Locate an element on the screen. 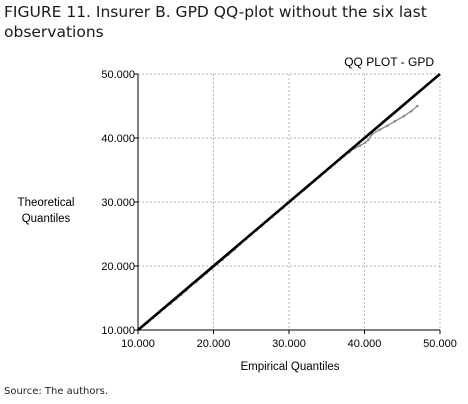 Image resolution: width=468 pixels, height=404 pixels. source-note: Source: The authors. is located at coordinates (56, 391).